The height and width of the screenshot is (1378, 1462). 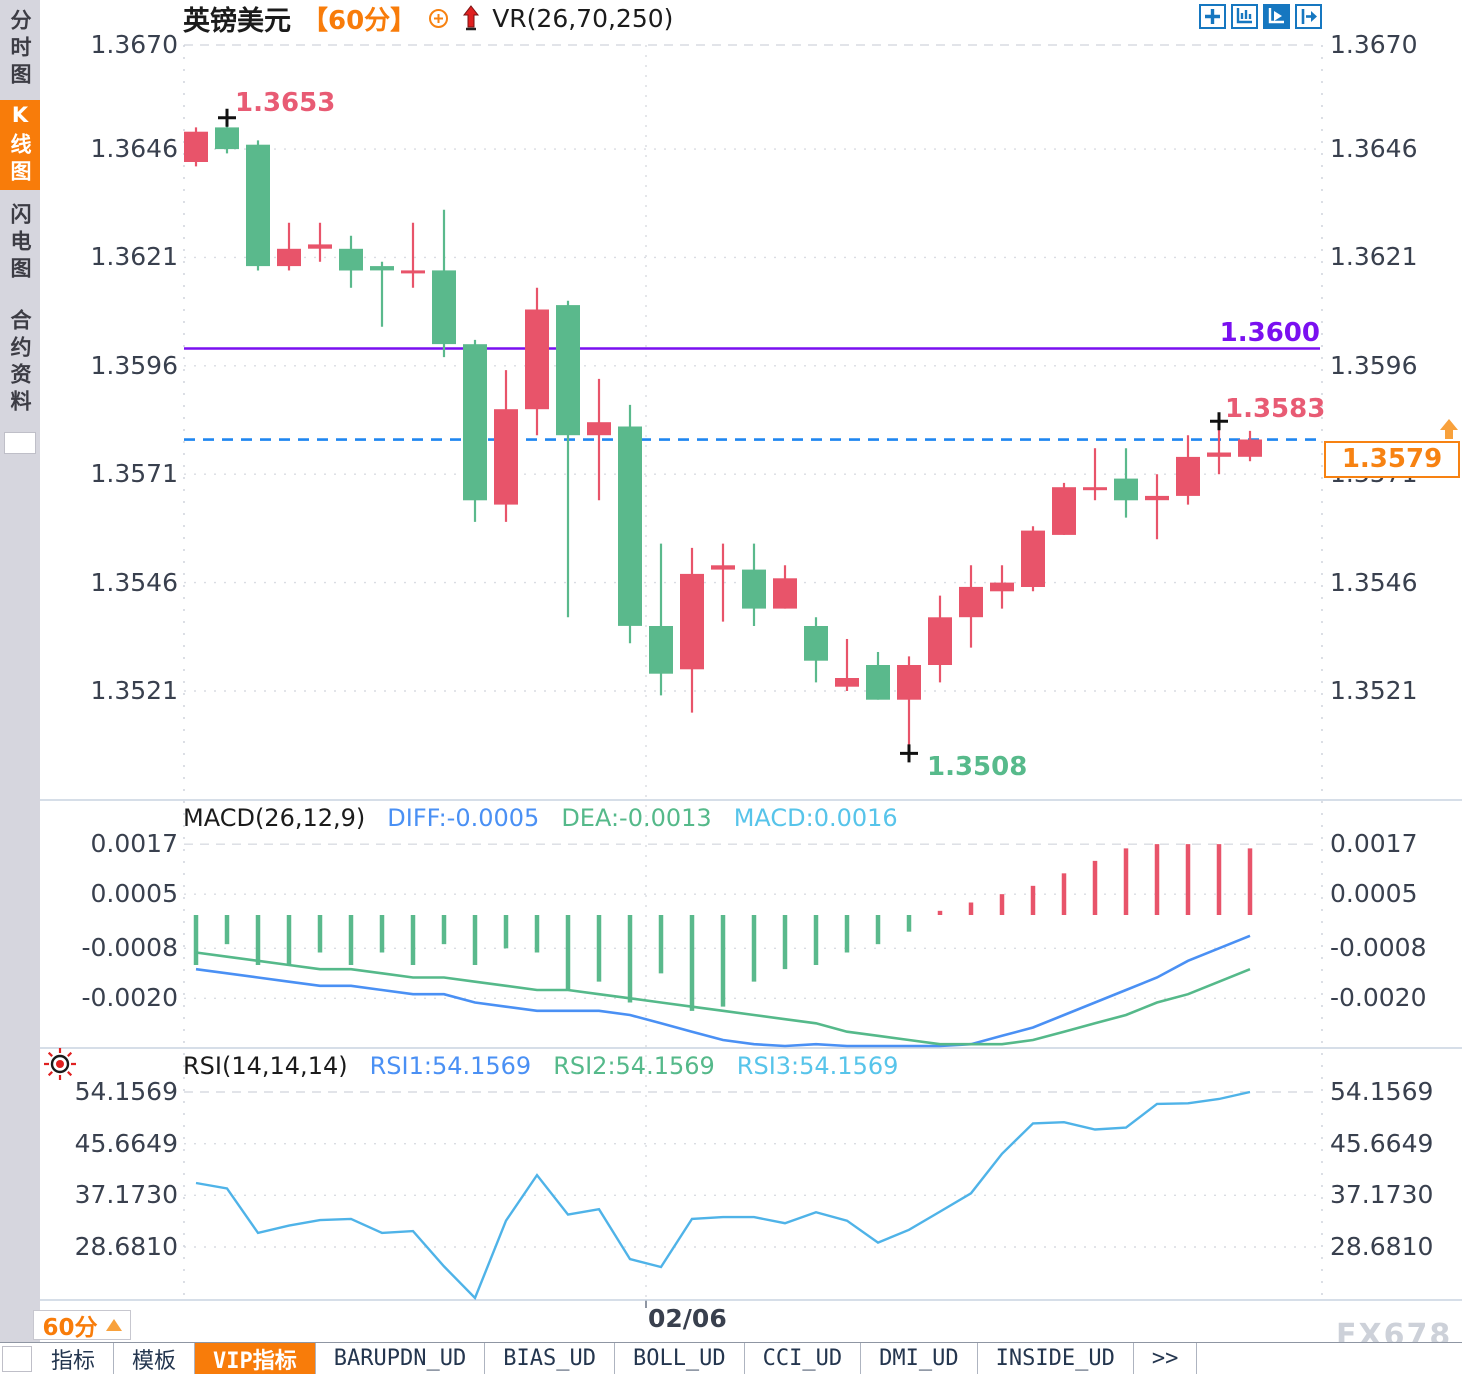 I want to click on sidebar-blank-box, so click(x=20, y=443).